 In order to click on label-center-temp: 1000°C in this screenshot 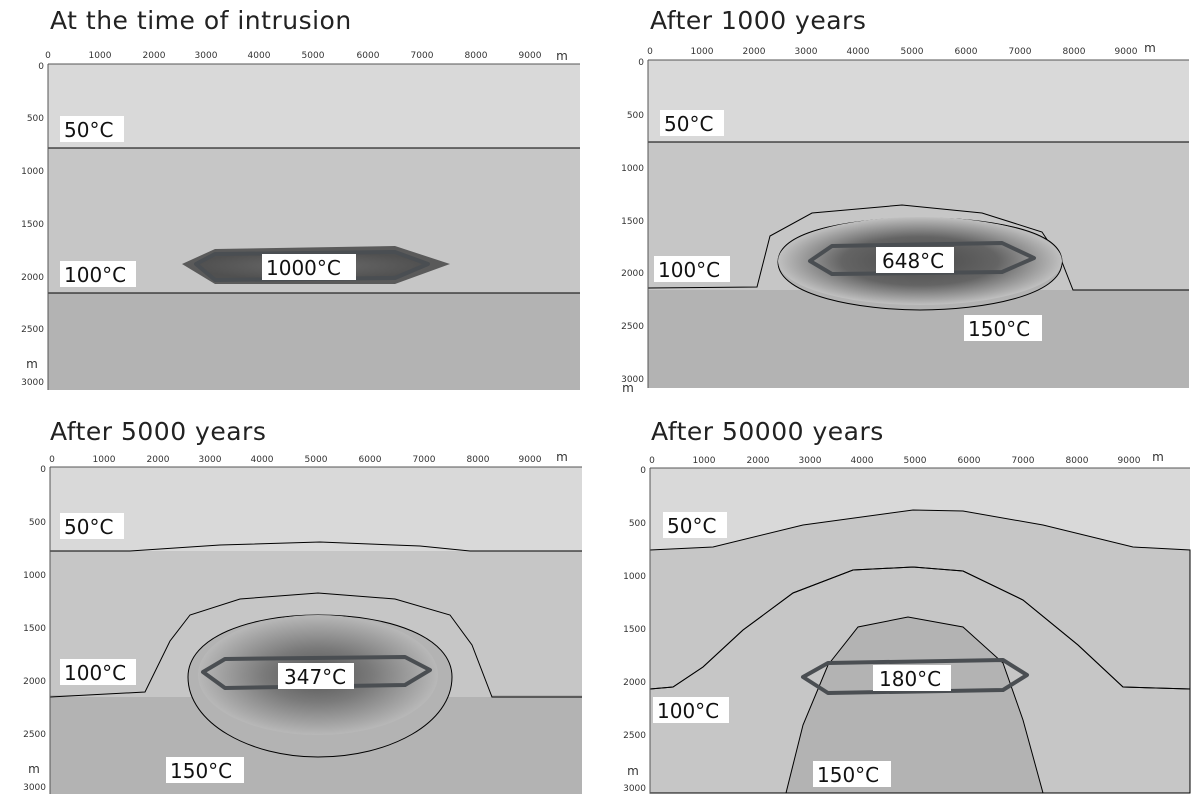, I will do `click(303, 268)`.